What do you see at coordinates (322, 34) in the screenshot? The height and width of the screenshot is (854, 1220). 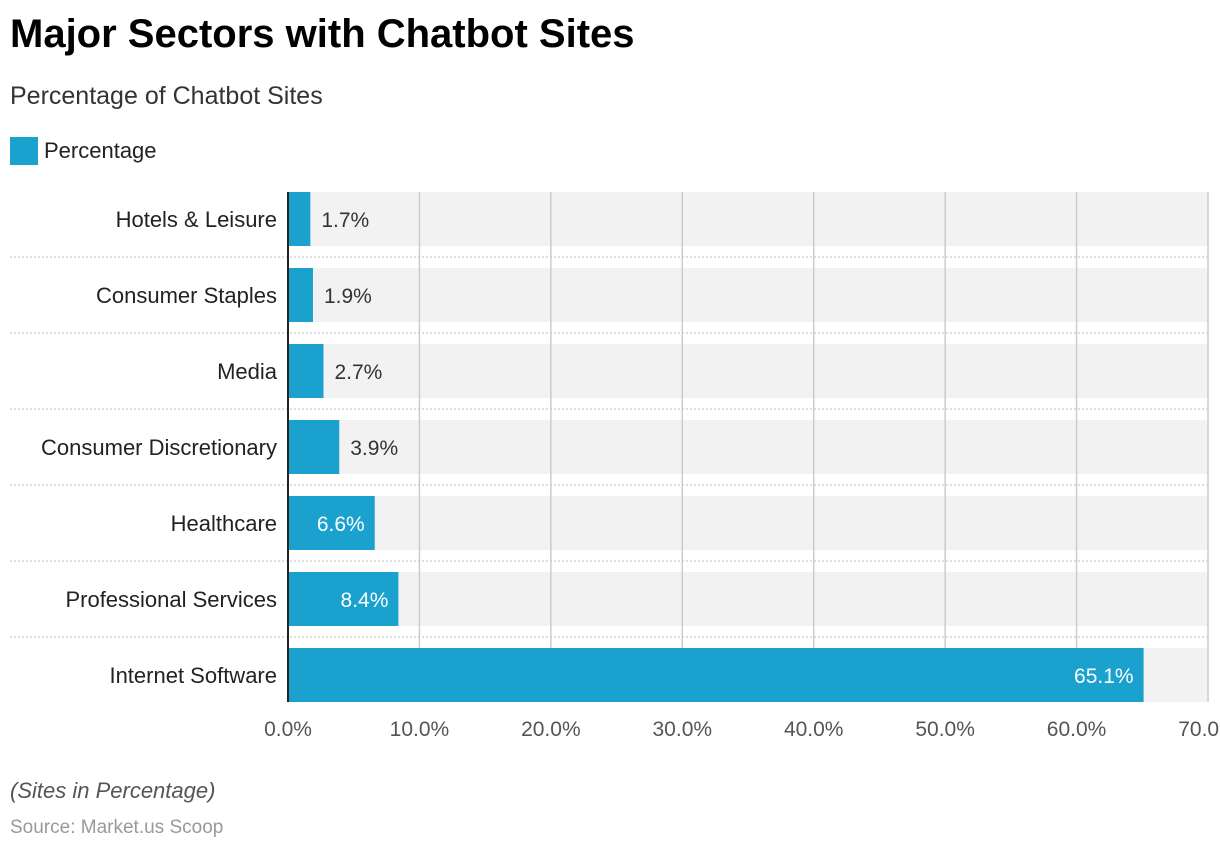 I see `chart-title: Major Sectors with Chatbot Sites` at bounding box center [322, 34].